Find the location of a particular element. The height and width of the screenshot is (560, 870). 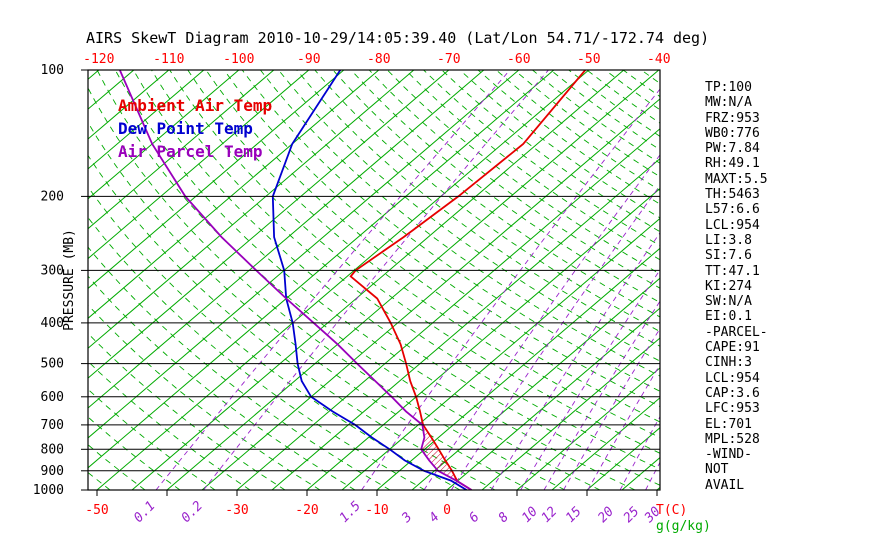

stat-line: TT:47.1 is located at coordinates (732, 271).